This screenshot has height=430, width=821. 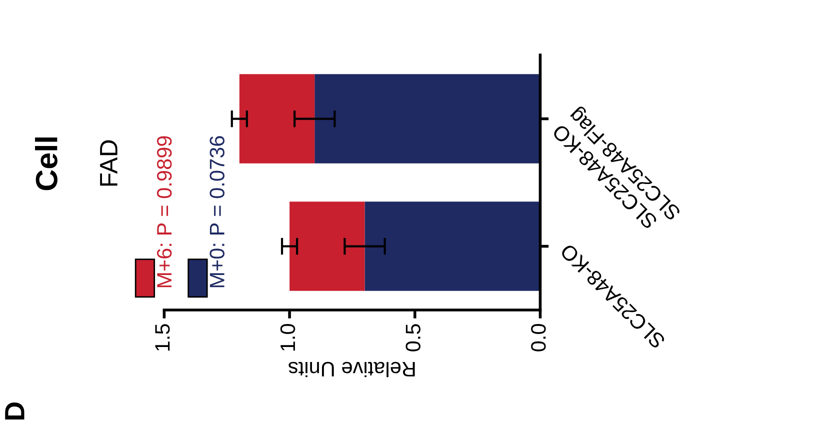 I want to click on x-tick-label: 0.0, so click(x=538, y=338).